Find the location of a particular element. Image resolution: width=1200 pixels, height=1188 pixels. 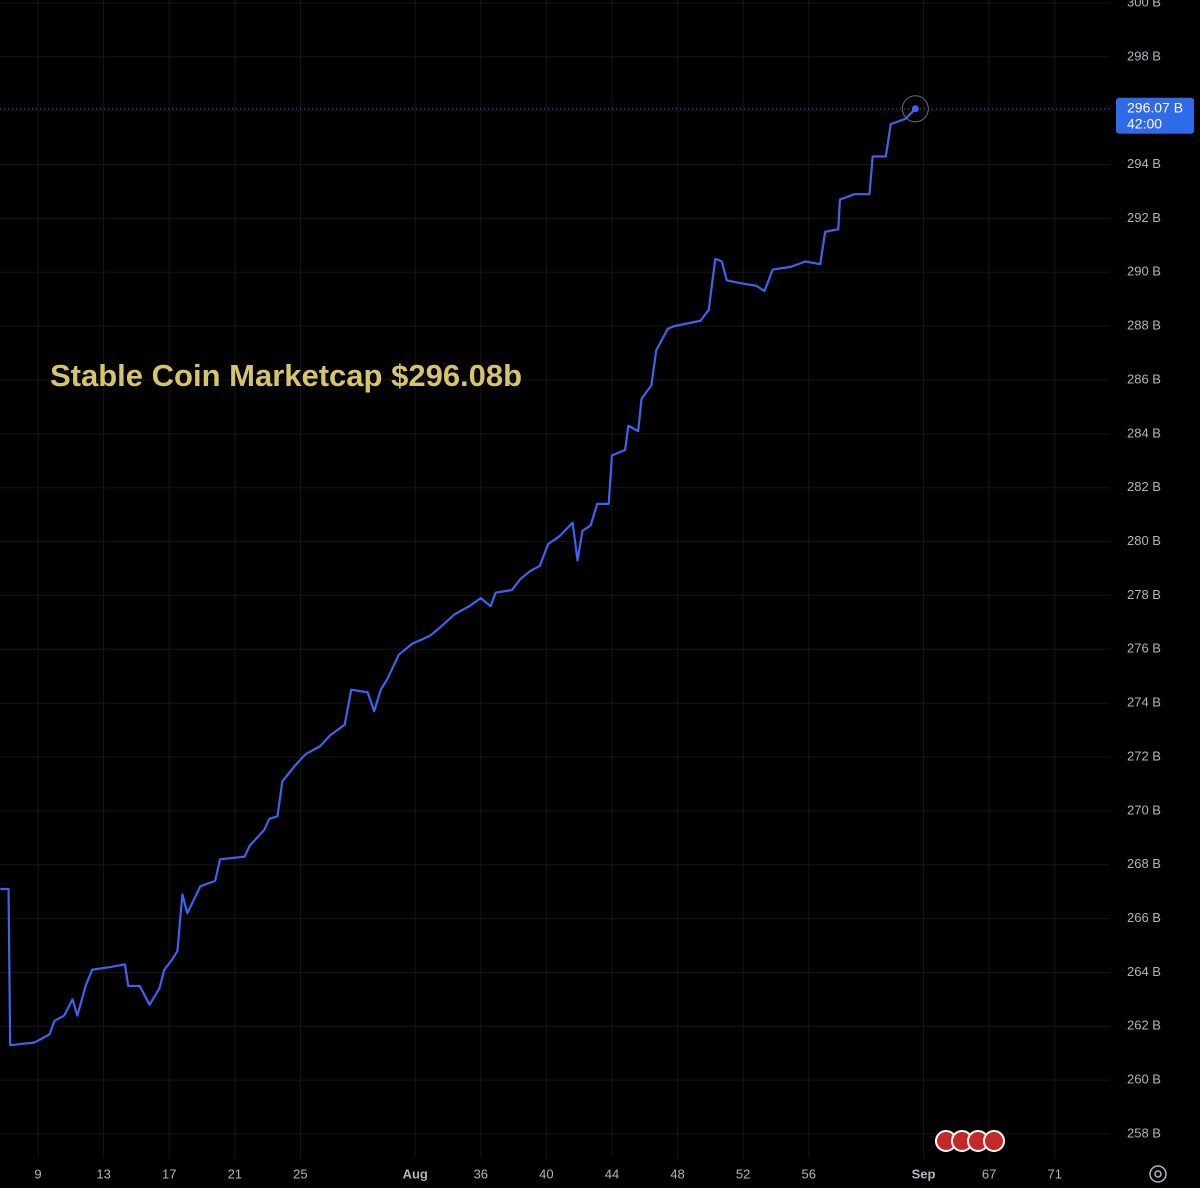

x-tick-label: 17 is located at coordinates (169, 1173).